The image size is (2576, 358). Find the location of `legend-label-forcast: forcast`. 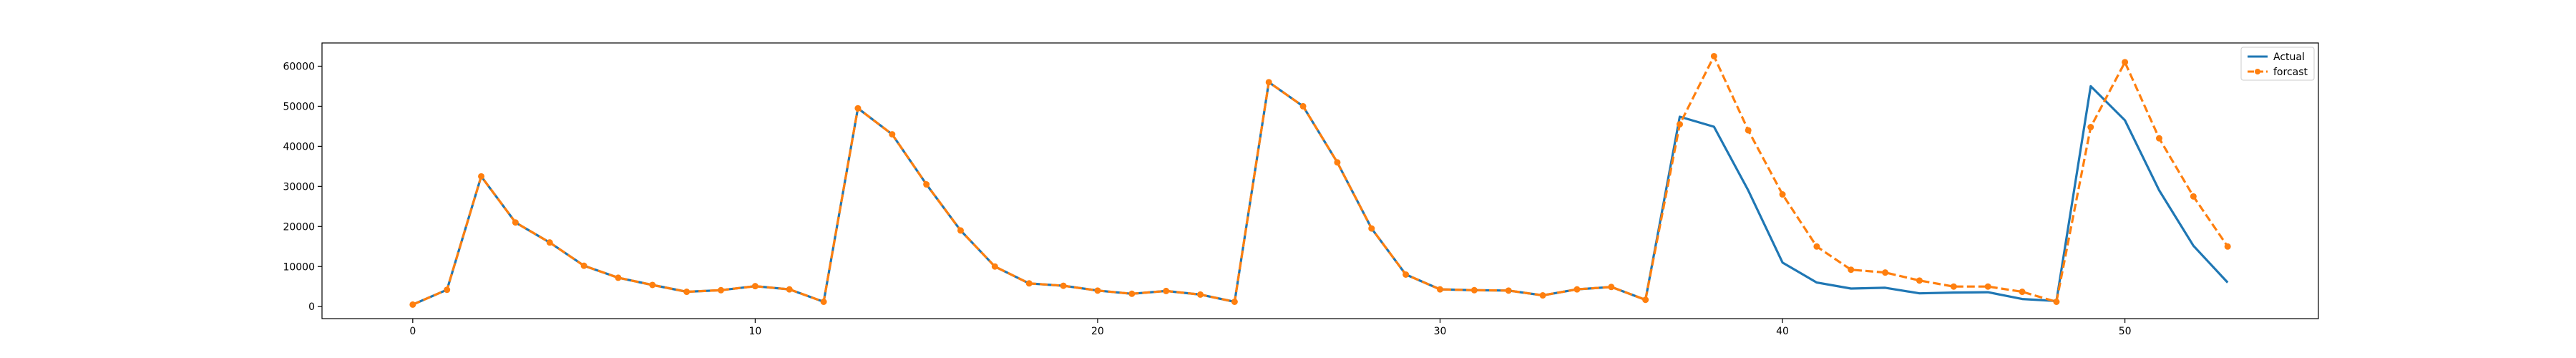

legend-label-forcast: forcast is located at coordinates (2290, 72).